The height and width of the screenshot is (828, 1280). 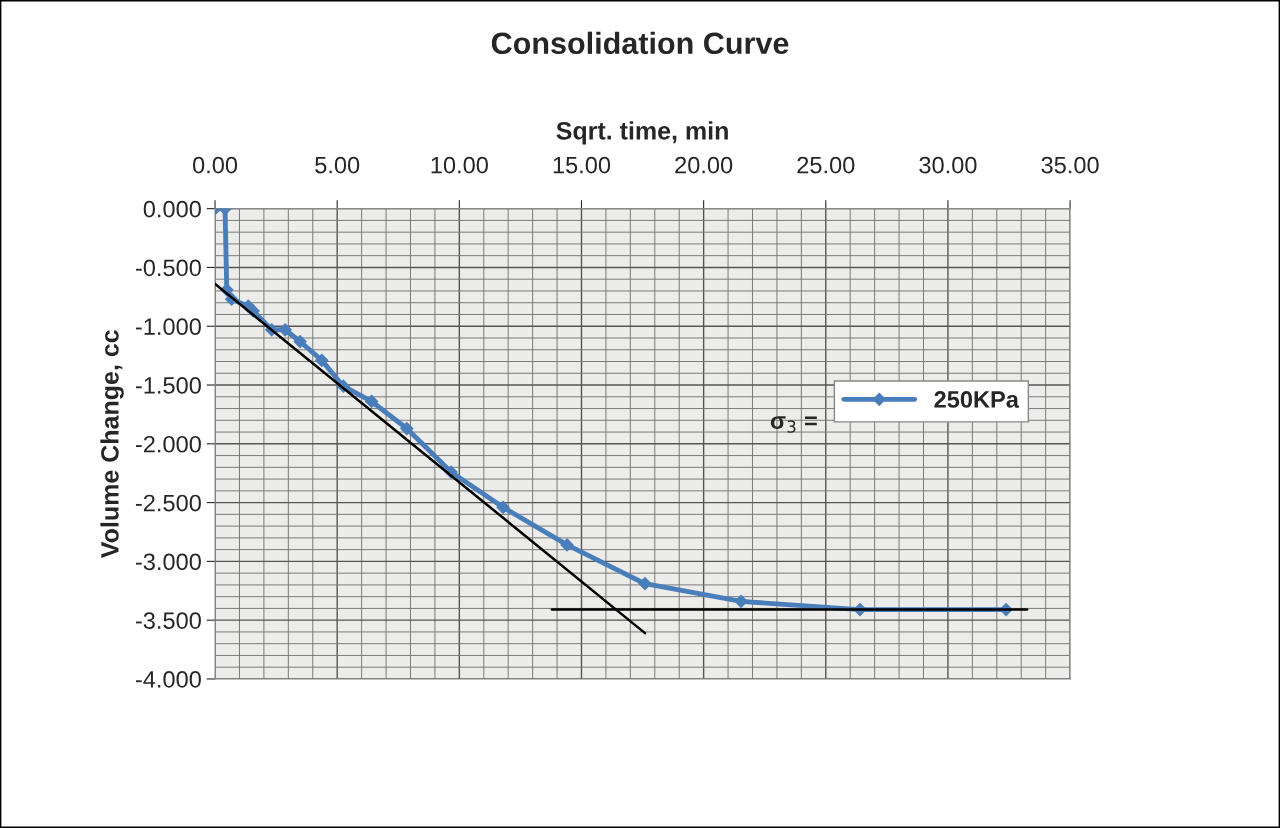 I want to click on y-tick-label: 0.000, so click(x=172, y=209).